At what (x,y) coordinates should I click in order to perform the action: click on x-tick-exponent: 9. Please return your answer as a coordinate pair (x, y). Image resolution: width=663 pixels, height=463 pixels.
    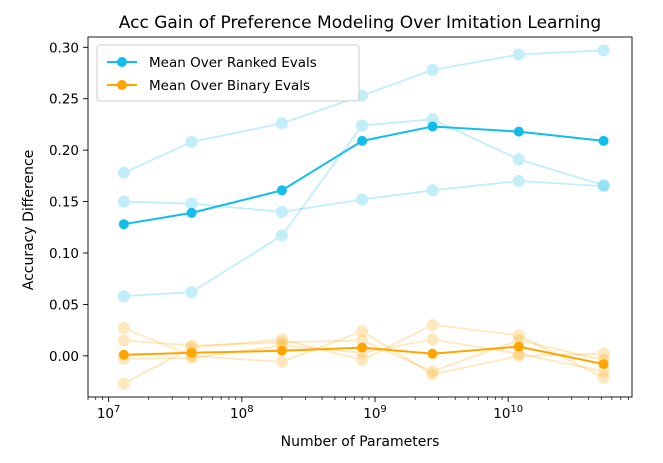
    Looking at the image, I should click on (383, 409).